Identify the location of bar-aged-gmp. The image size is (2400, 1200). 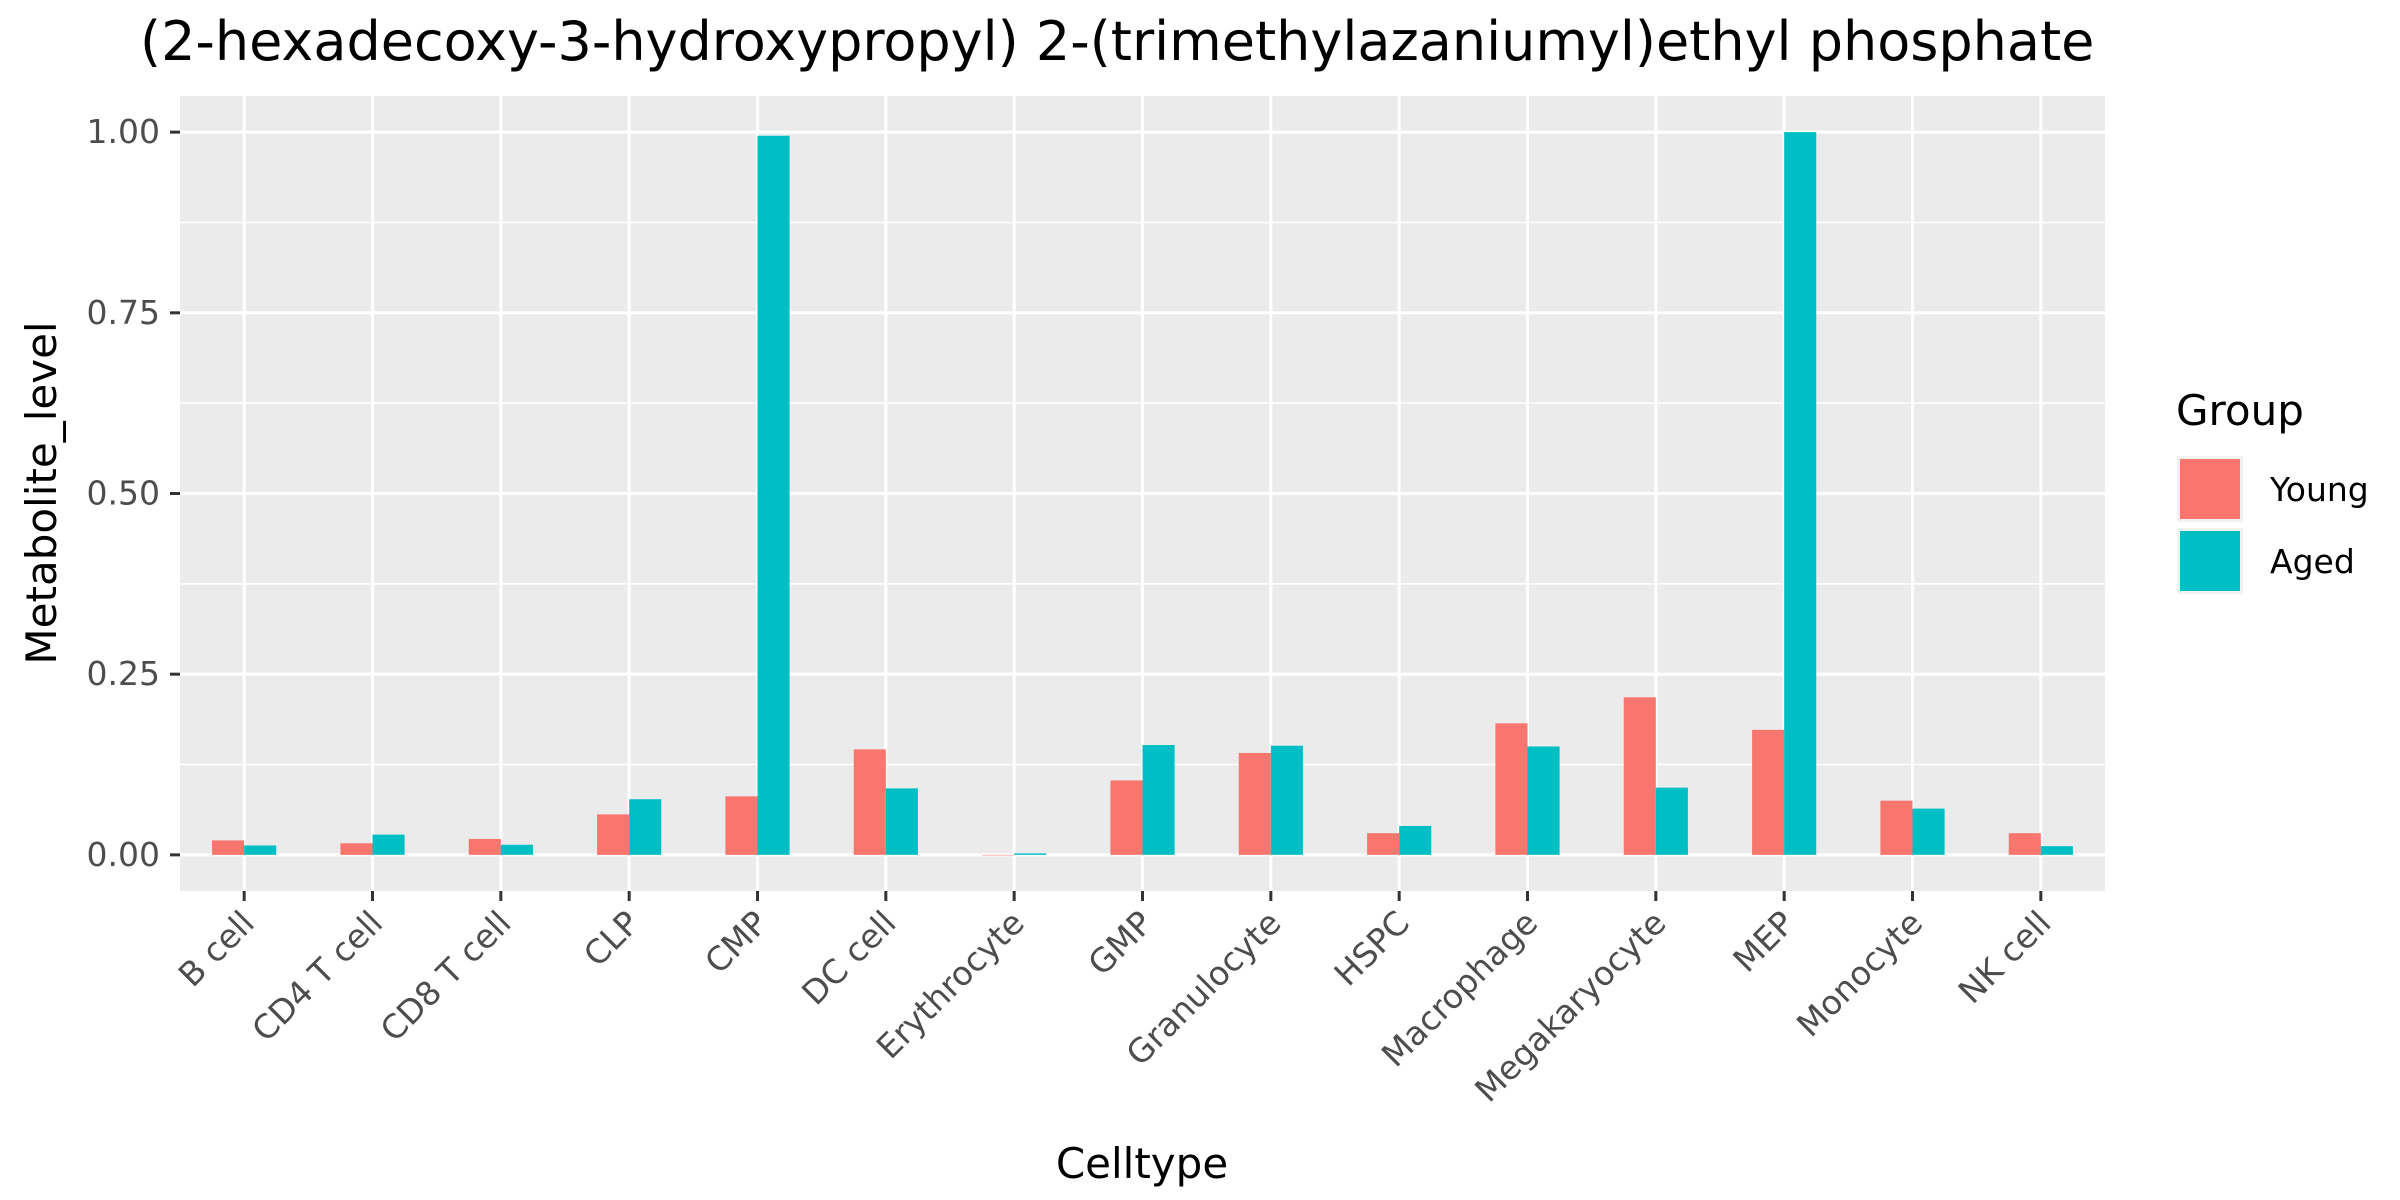
(1158, 800).